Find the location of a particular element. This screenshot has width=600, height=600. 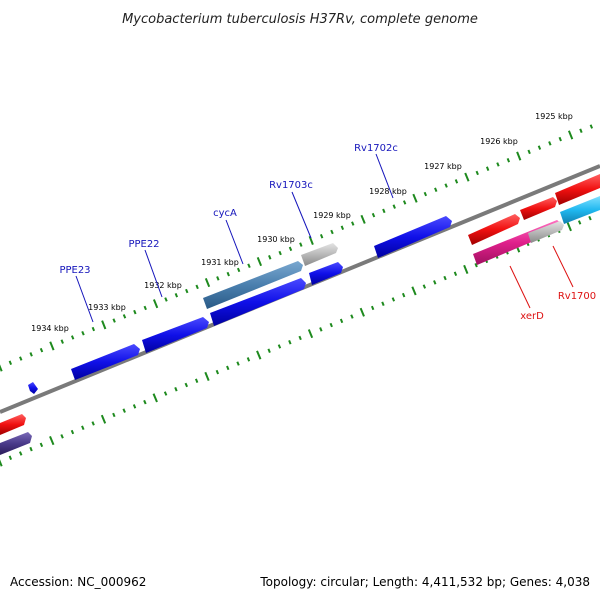

kbp-label-1929: 1929 kbp is located at coordinates (332, 215).